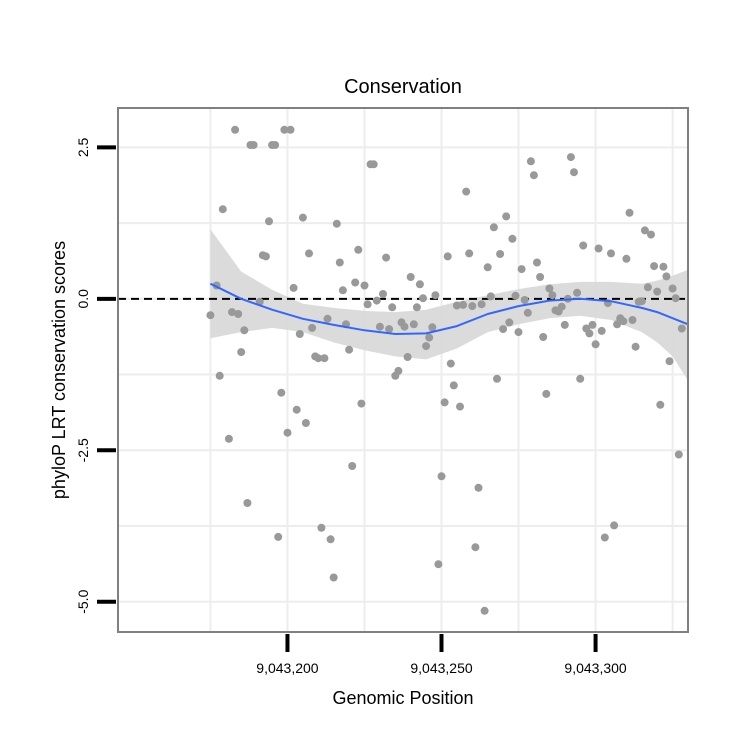 Image resolution: width=750 pixels, height=750 pixels. What do you see at coordinates (95, 375) in the screenshot?
I see `y-axis: 2.5 0.0 -2.5 -5.0` at bounding box center [95, 375].